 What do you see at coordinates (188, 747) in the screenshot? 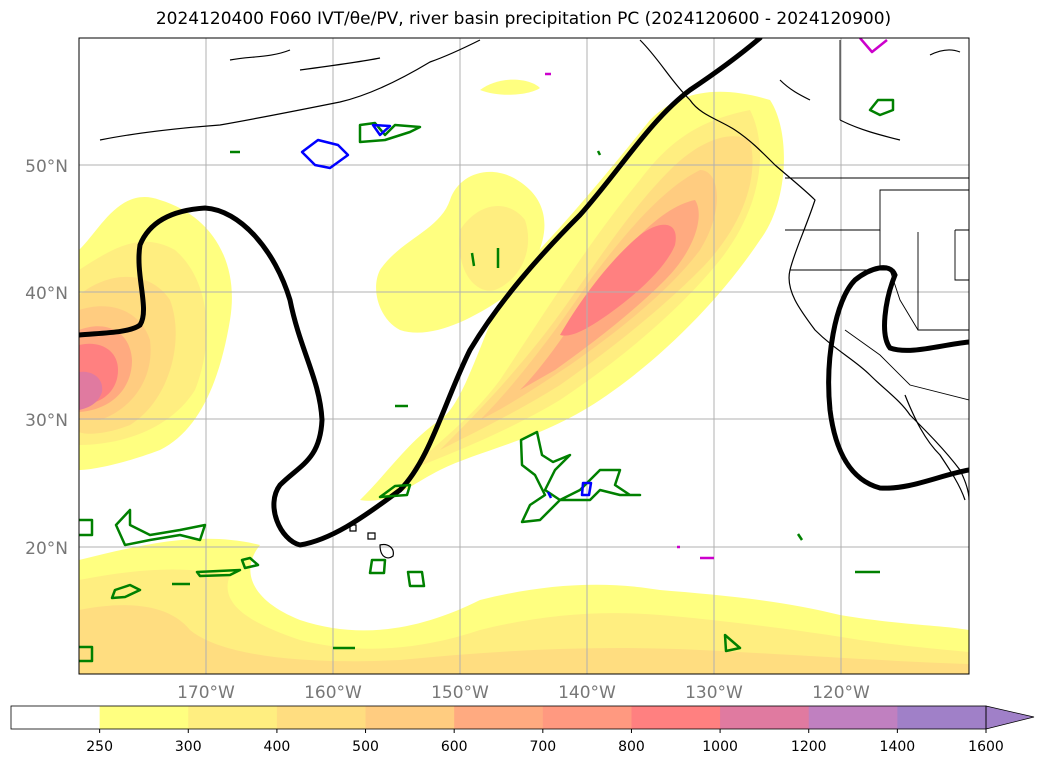
I see `colorbar-tick-label: 300` at bounding box center [188, 747].